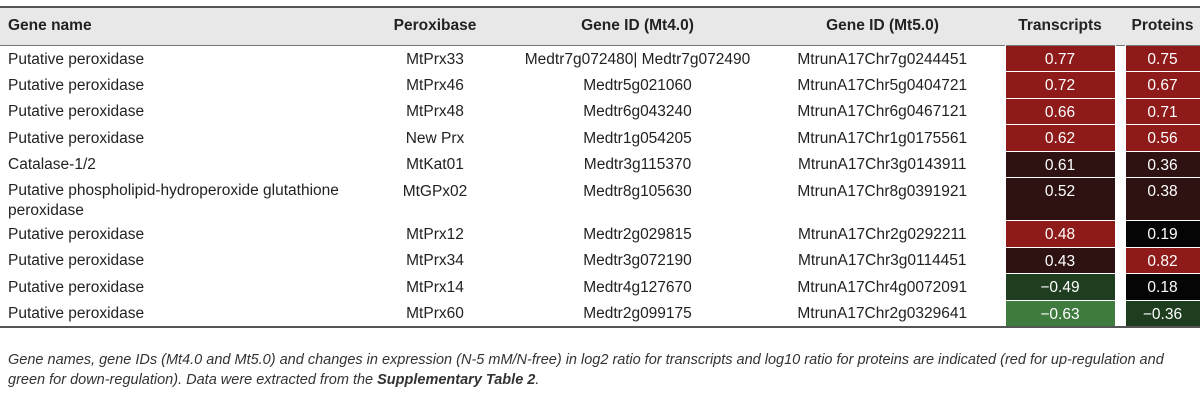 This screenshot has width=1200, height=400. Describe the element at coordinates (1162, 164) in the screenshot. I see `proteins-cell: 0.36` at that location.